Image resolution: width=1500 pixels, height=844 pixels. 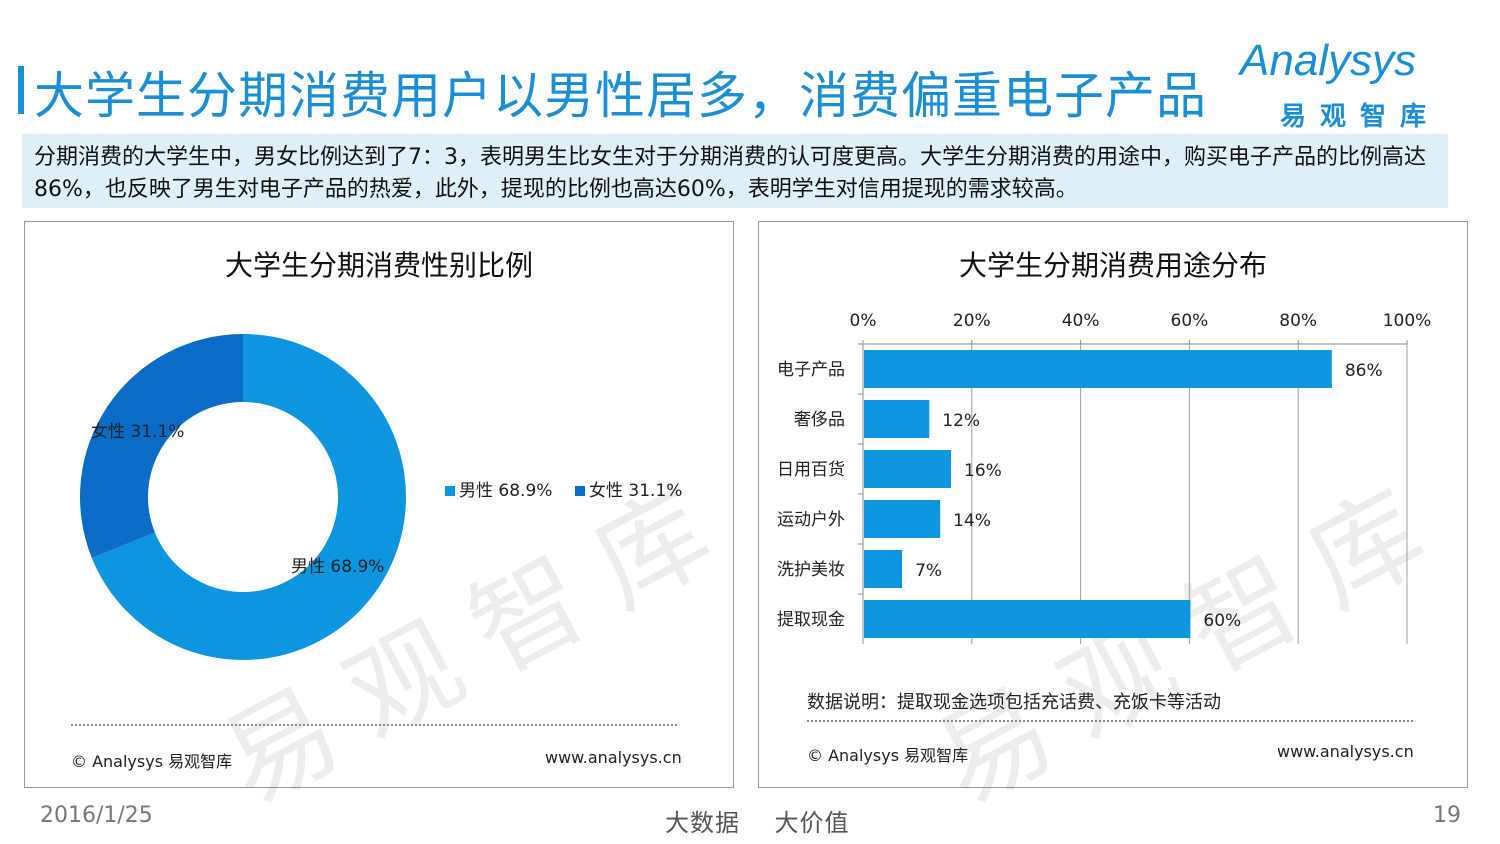 I want to click on slice-label: 女性 31.1%, so click(x=137, y=432).